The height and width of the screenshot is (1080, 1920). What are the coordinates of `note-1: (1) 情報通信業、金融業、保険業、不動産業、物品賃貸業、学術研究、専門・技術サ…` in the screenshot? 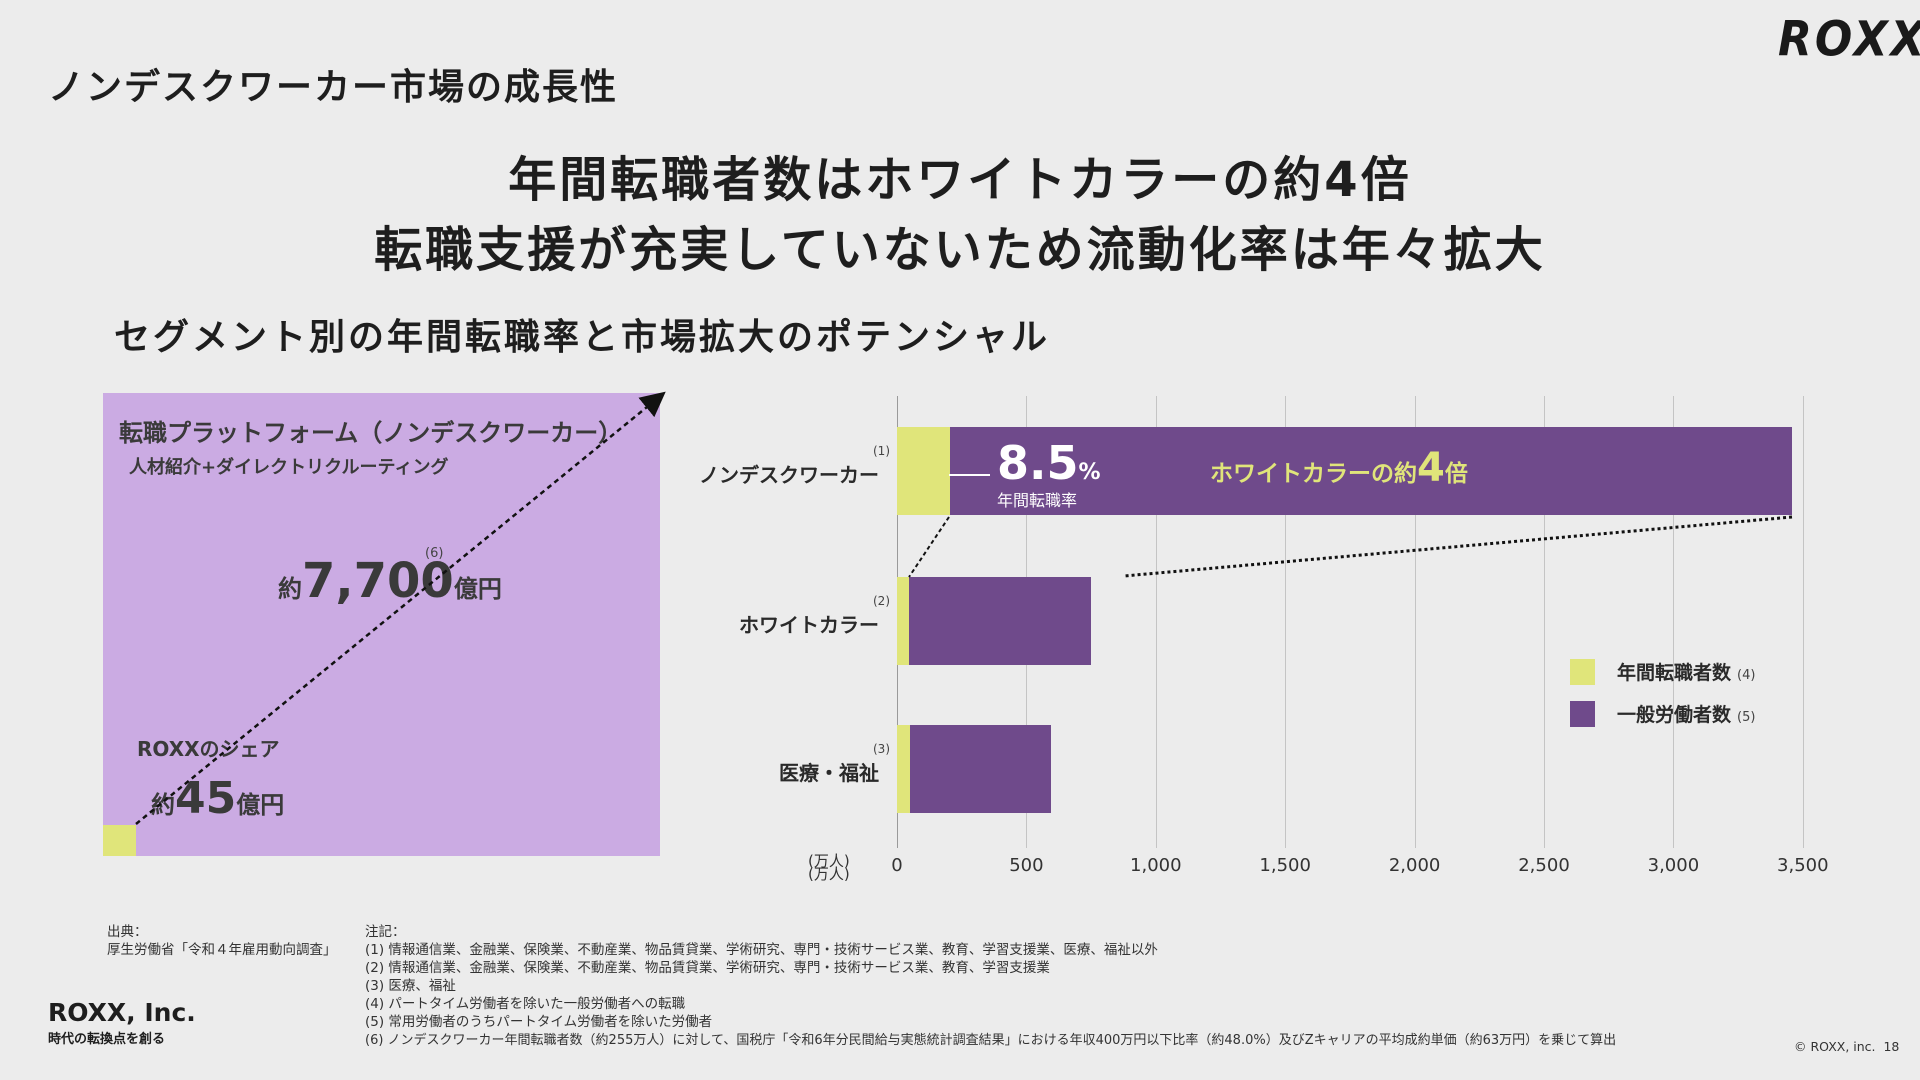 It's located at (761, 950).